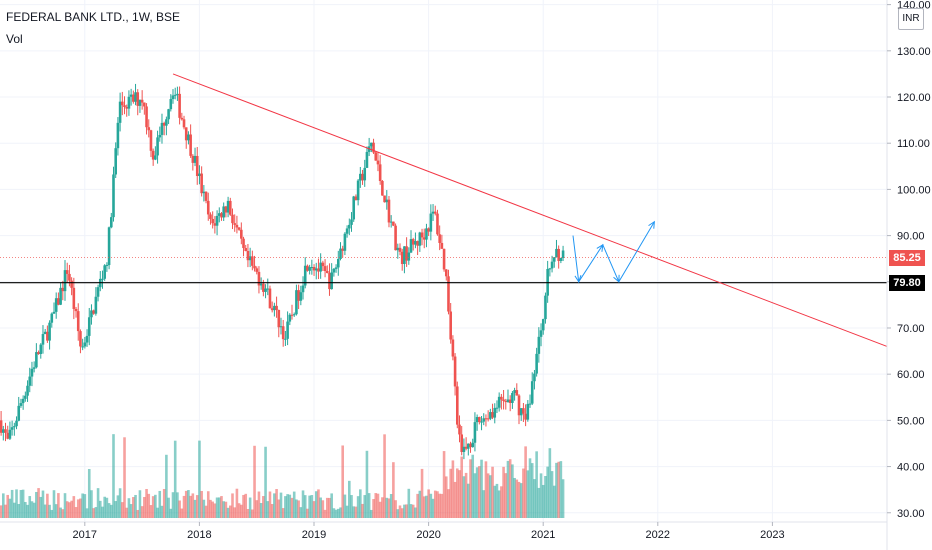  I want to click on projection-arrowheads, so click(614, 251).